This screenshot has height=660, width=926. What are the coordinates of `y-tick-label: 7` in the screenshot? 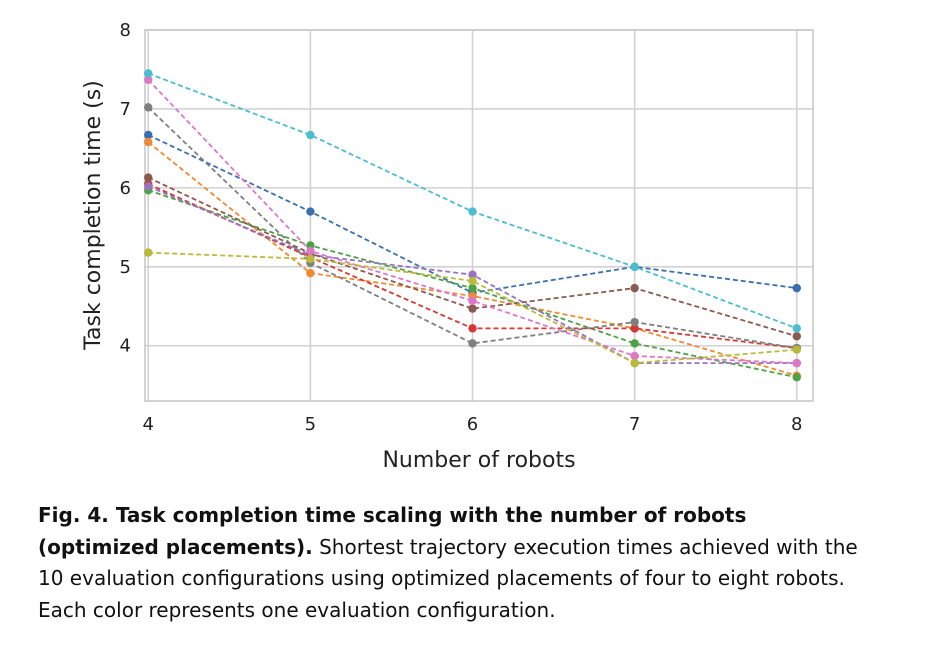 It's located at (125, 109).